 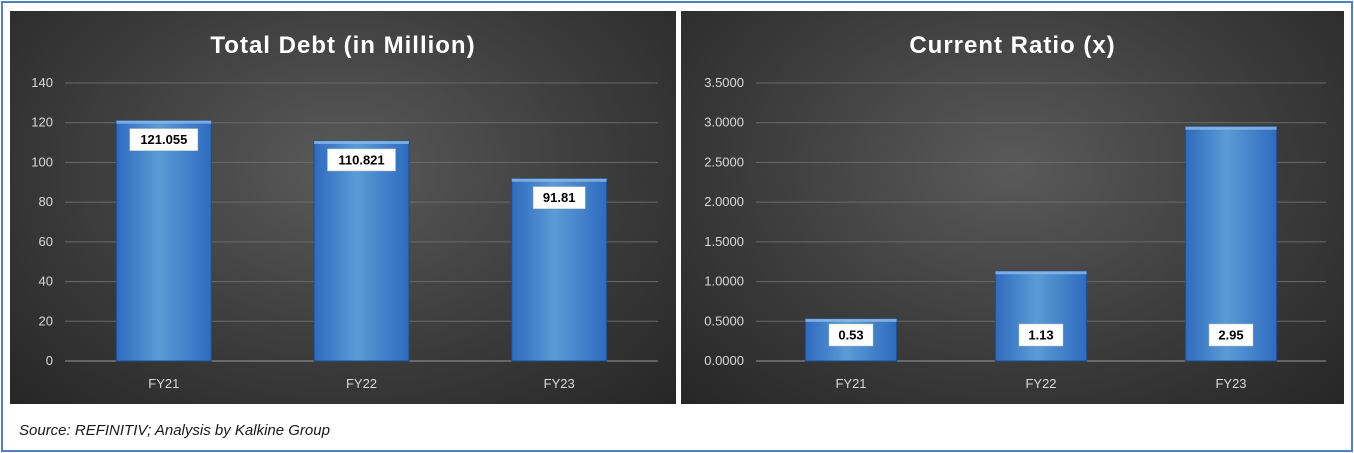 What do you see at coordinates (724, 360) in the screenshot?
I see `y-tick-label: 0.0000` at bounding box center [724, 360].